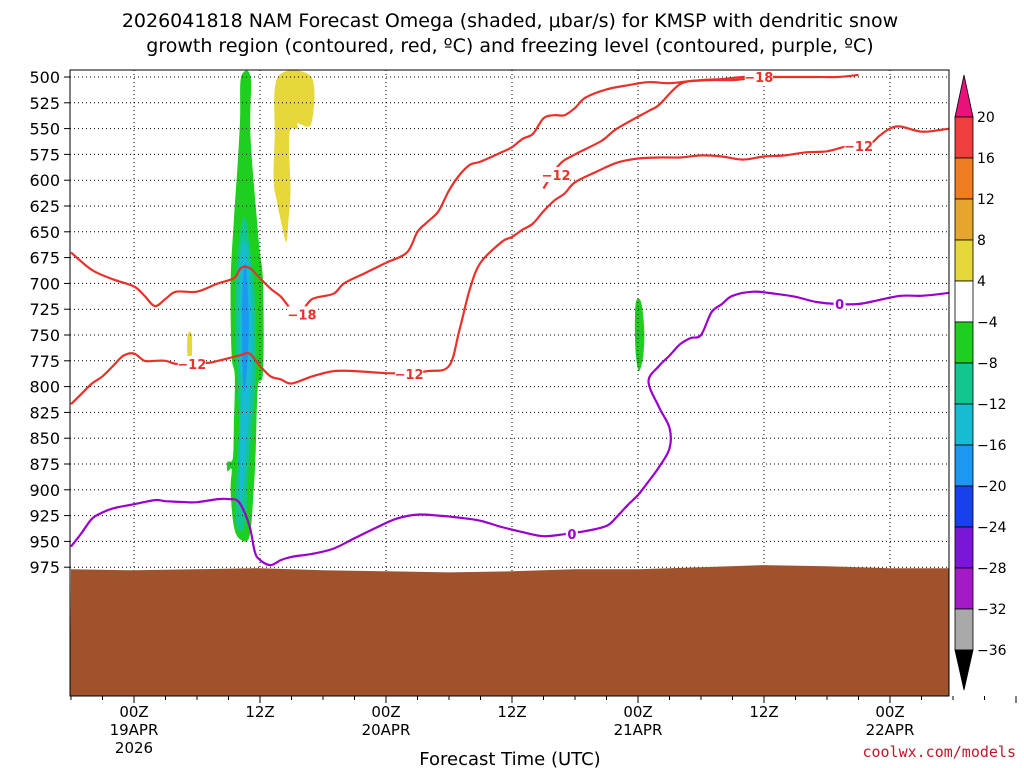 This screenshot has height=768, width=1024. I want to click on colorbar-label: 12, so click(986, 200).